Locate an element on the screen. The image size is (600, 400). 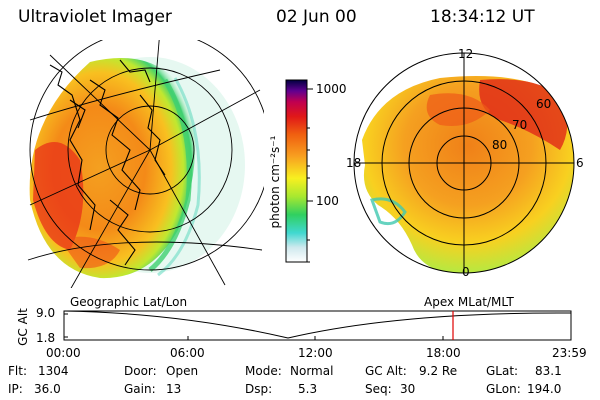
status-flt-label: Flt: is located at coordinates (17, 371).